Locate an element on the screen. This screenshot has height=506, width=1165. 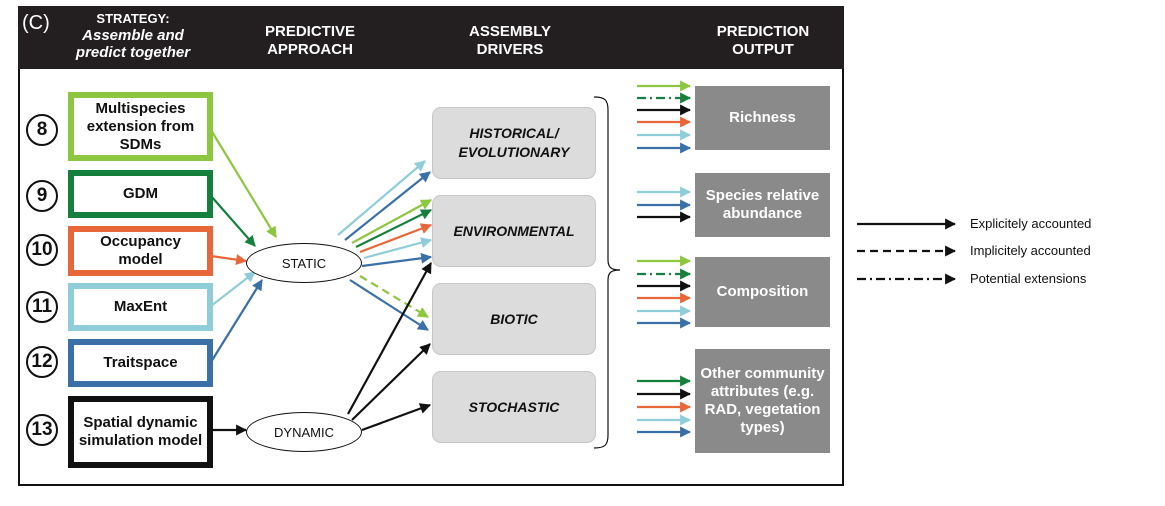
output-composition: Composition is located at coordinates (762, 292).